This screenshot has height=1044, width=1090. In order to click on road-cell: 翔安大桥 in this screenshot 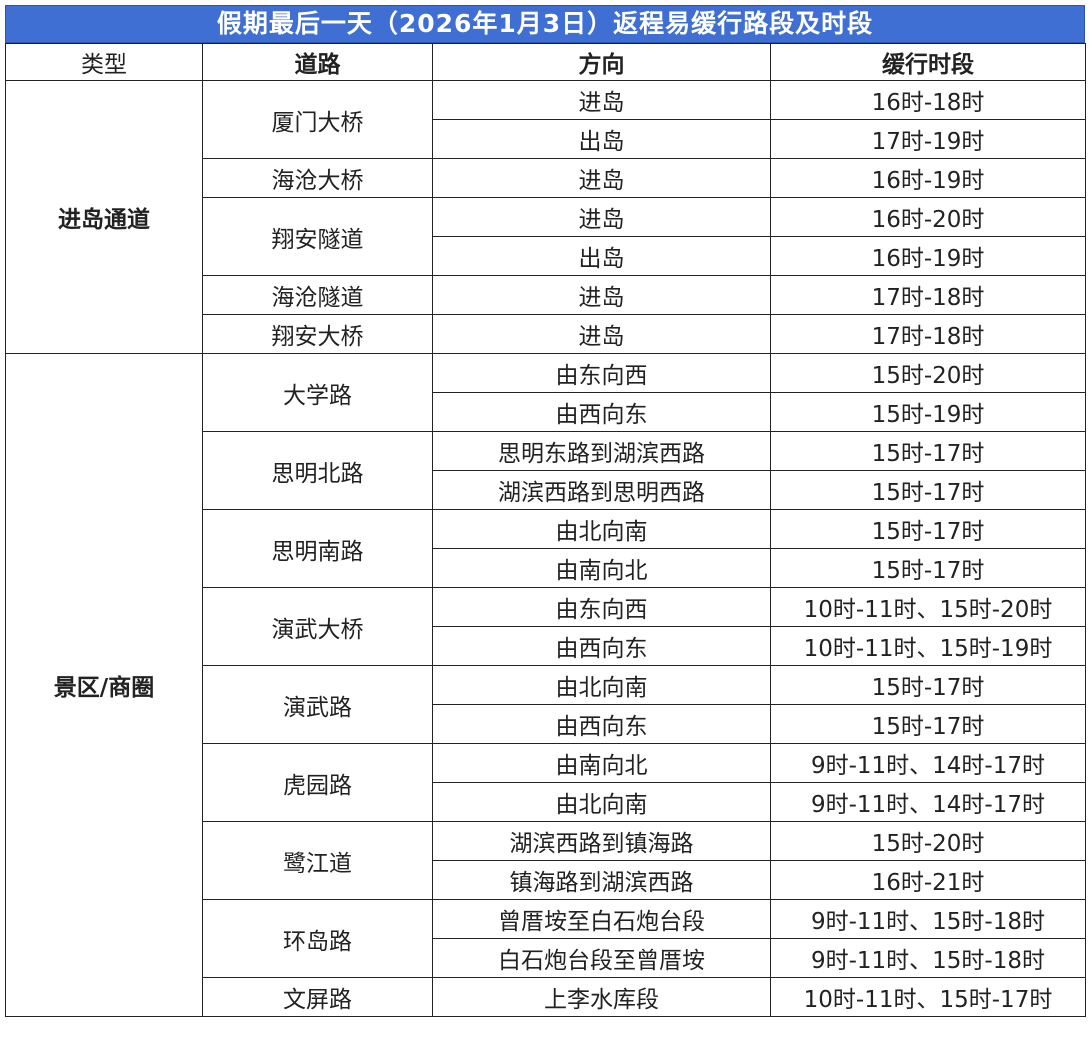, I will do `click(317, 334)`.